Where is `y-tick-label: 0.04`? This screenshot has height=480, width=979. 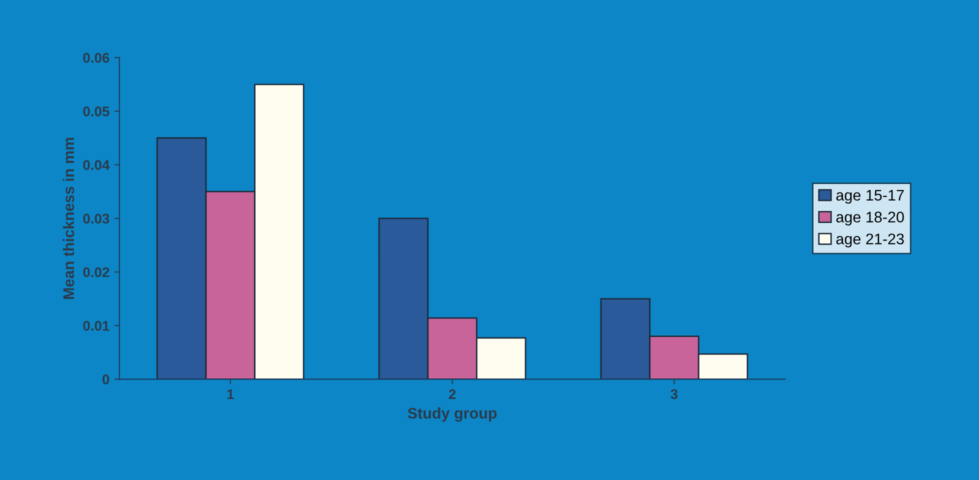
y-tick-label: 0.04 is located at coordinates (96, 165).